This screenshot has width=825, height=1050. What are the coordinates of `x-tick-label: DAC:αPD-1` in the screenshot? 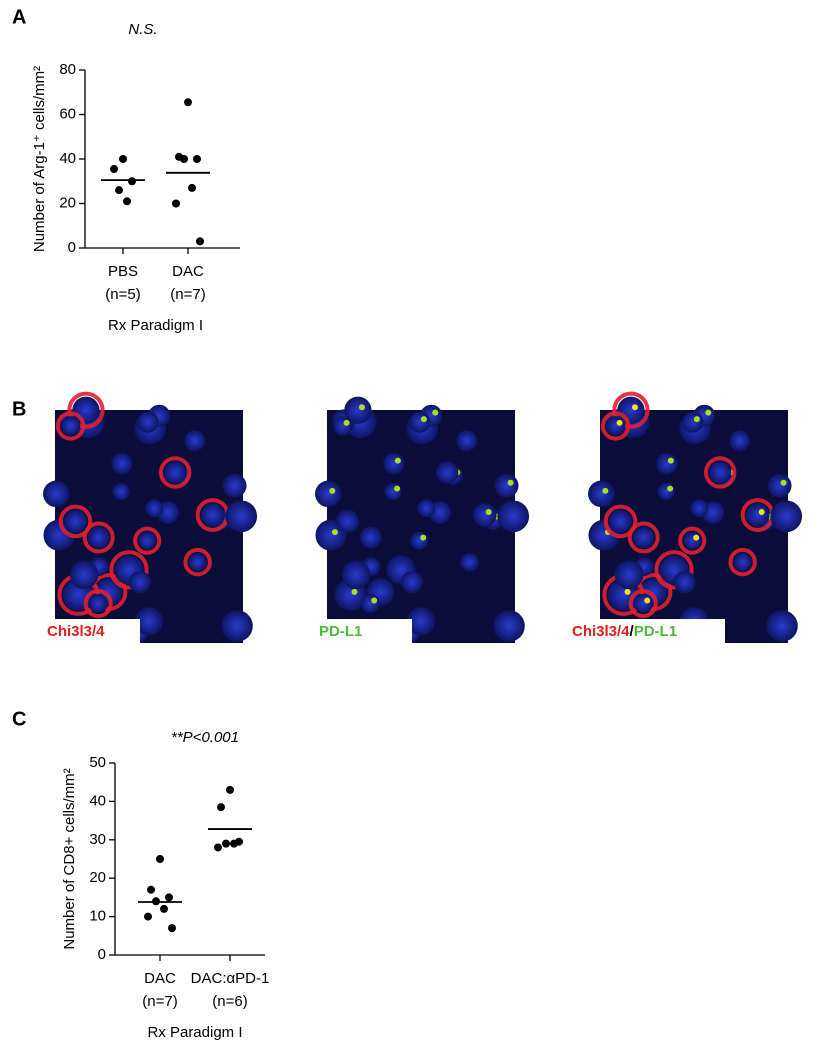 It's located at (230, 978).